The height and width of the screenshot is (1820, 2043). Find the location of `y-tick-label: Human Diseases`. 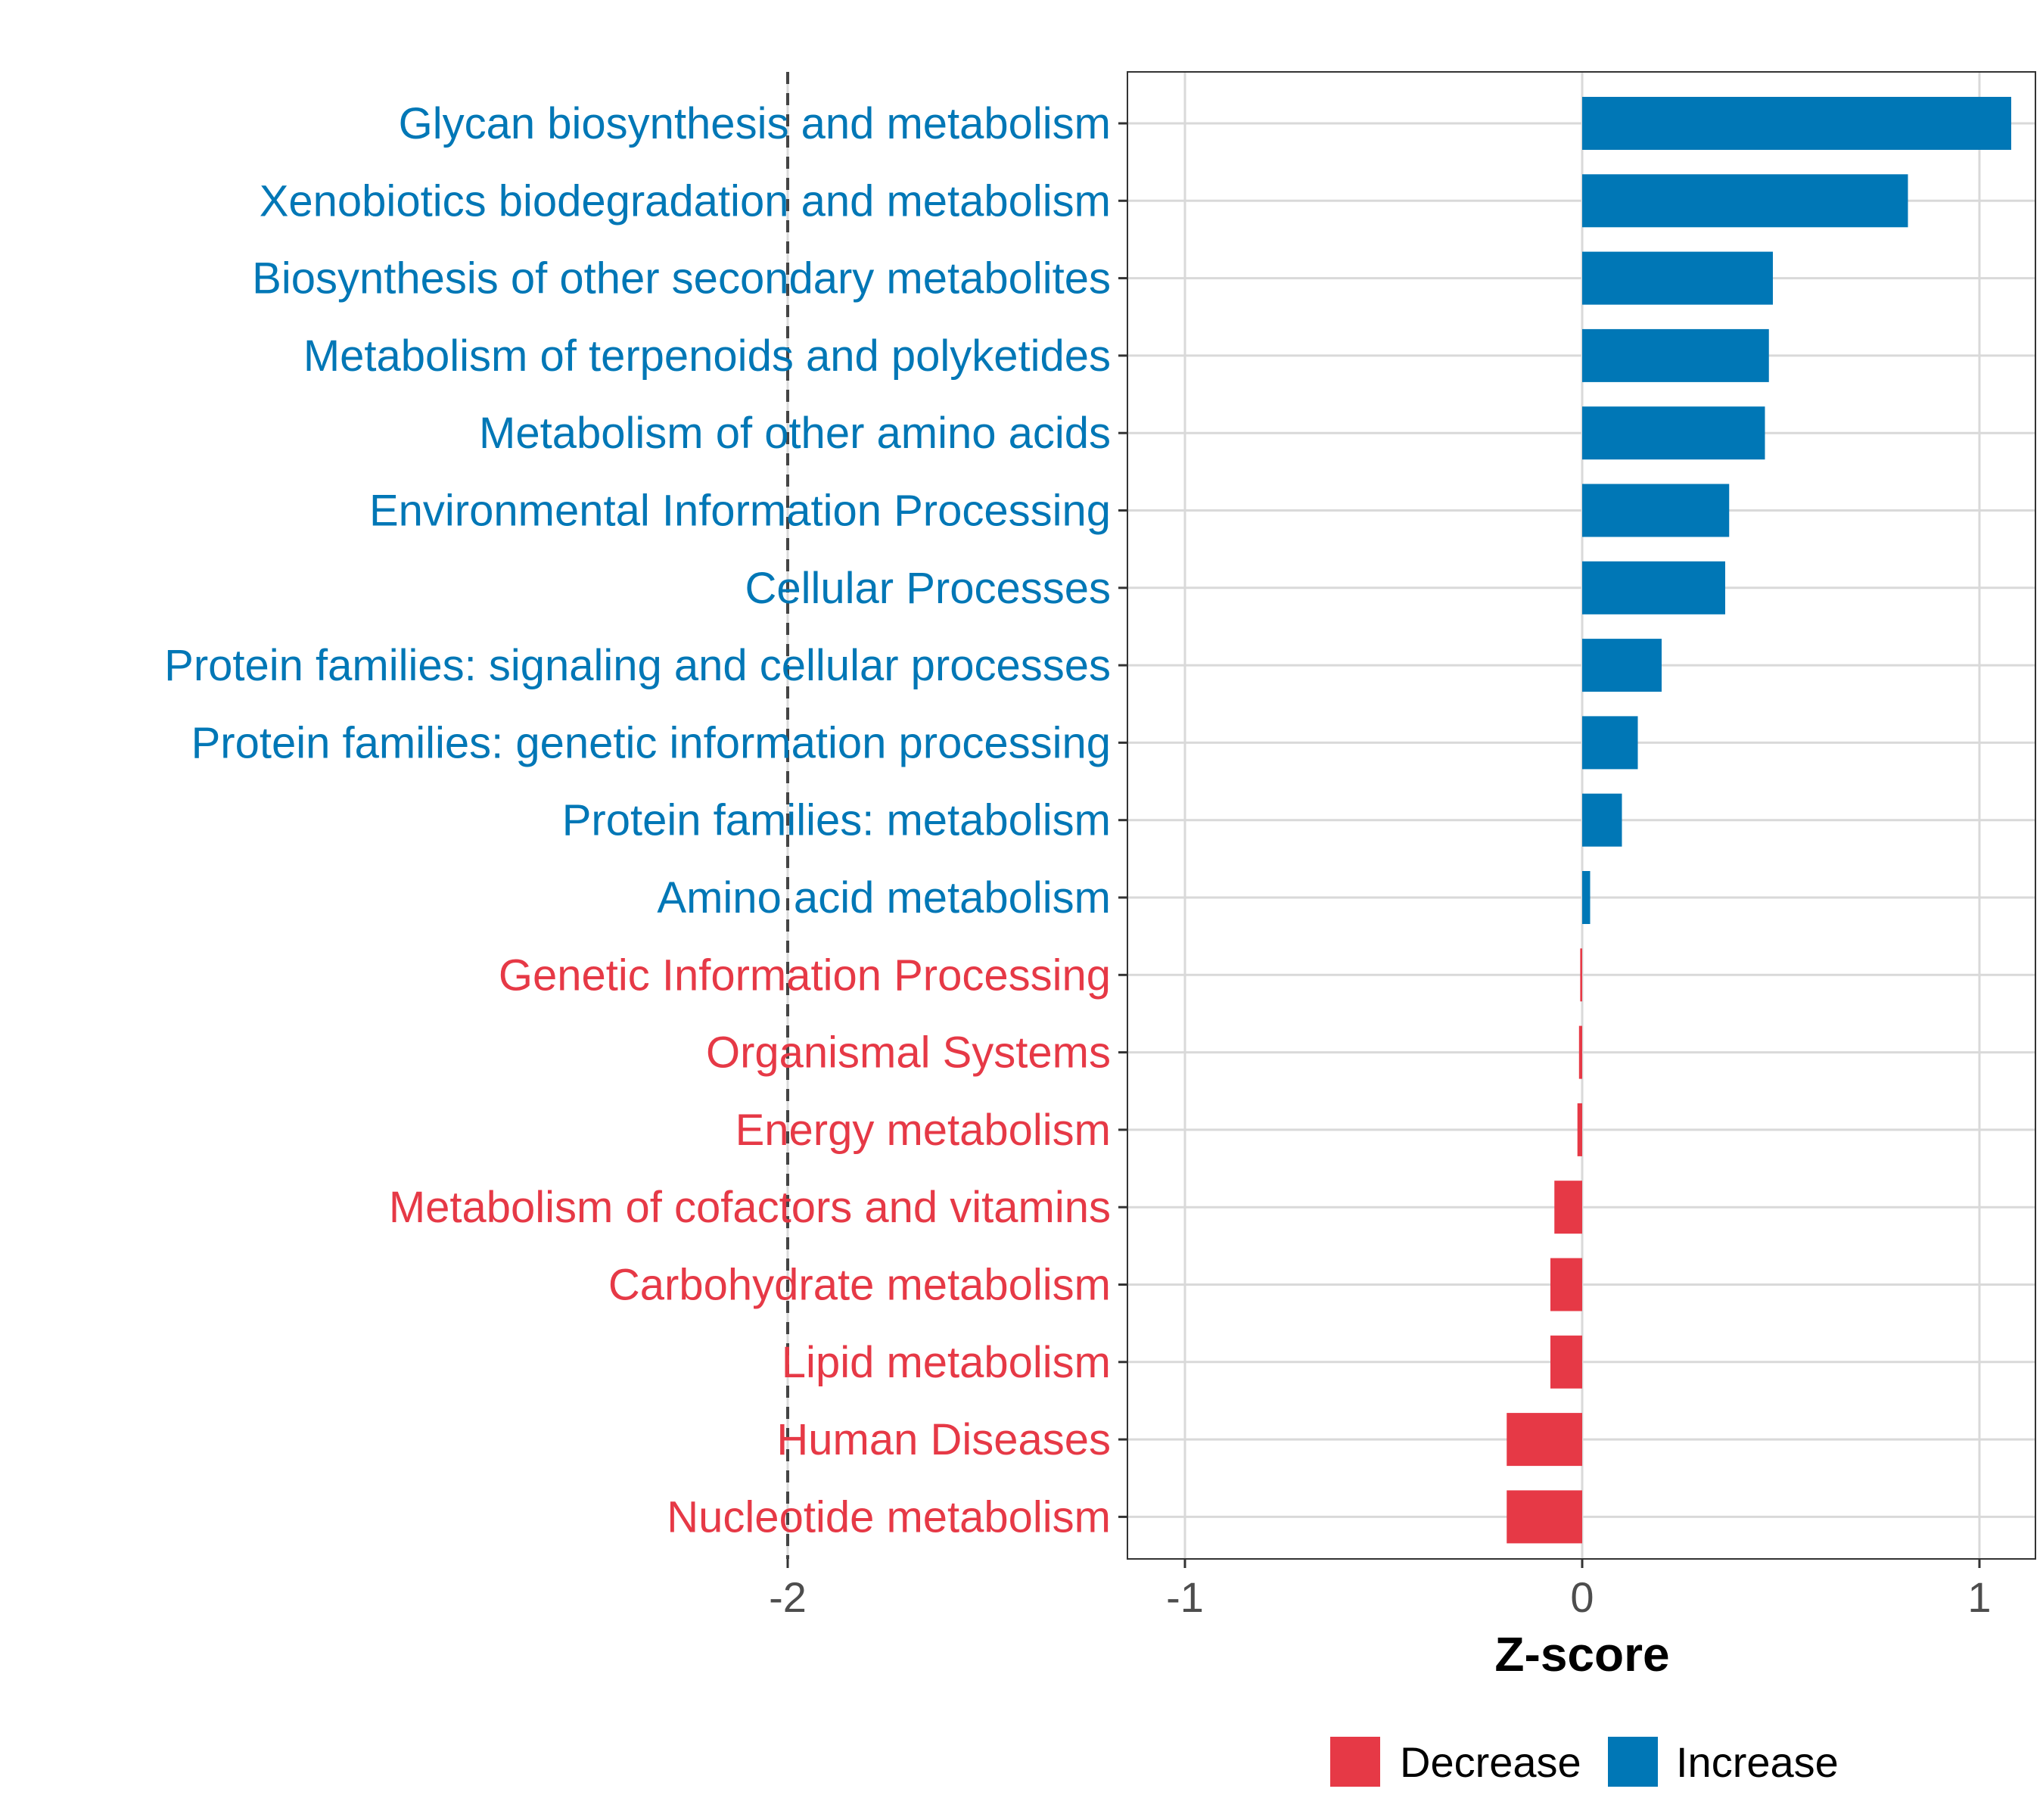

y-tick-label: Human Diseases is located at coordinates (943, 1439).